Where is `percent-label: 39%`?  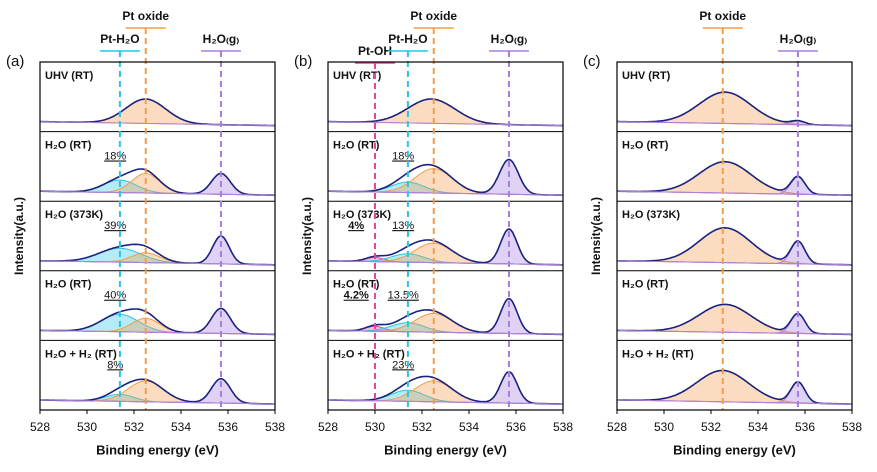
percent-label: 39% is located at coordinates (115, 226).